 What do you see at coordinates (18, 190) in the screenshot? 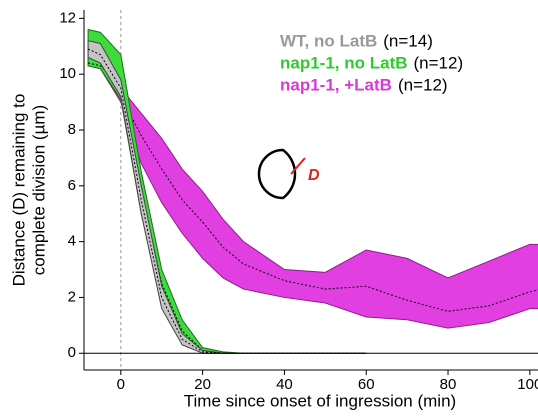
I see `y-axis-label: Distance (D) remaining to` at bounding box center [18, 190].